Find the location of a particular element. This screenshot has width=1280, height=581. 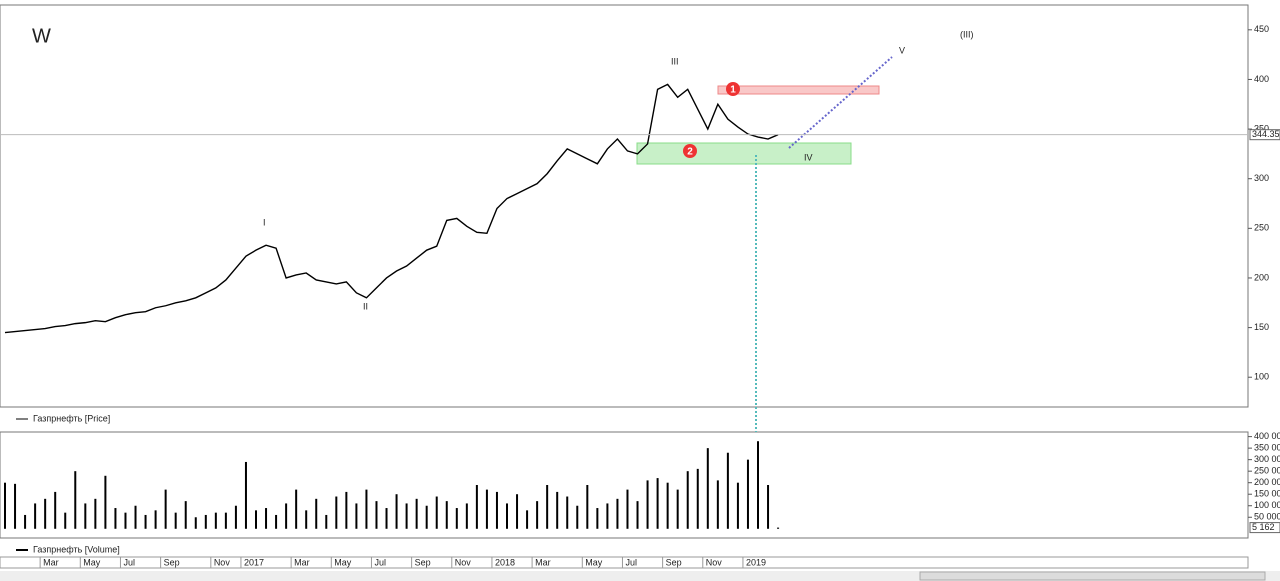

last-price-label: 344.35 is located at coordinates (1266, 134).